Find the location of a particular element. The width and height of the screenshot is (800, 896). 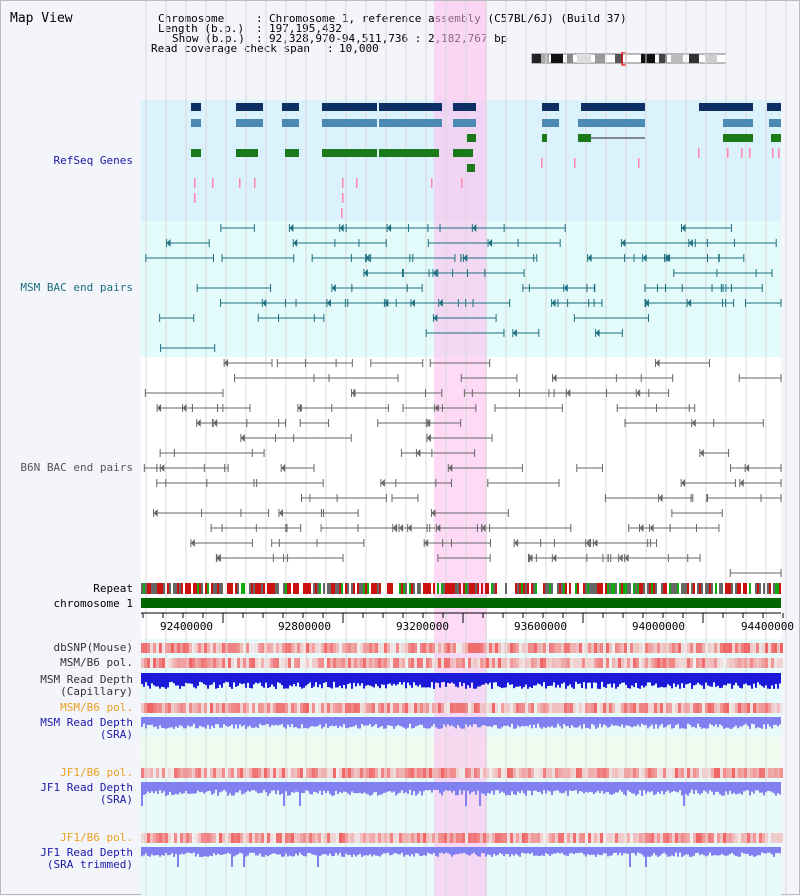

axis-tick-label: 94400000 is located at coordinates (767, 626).